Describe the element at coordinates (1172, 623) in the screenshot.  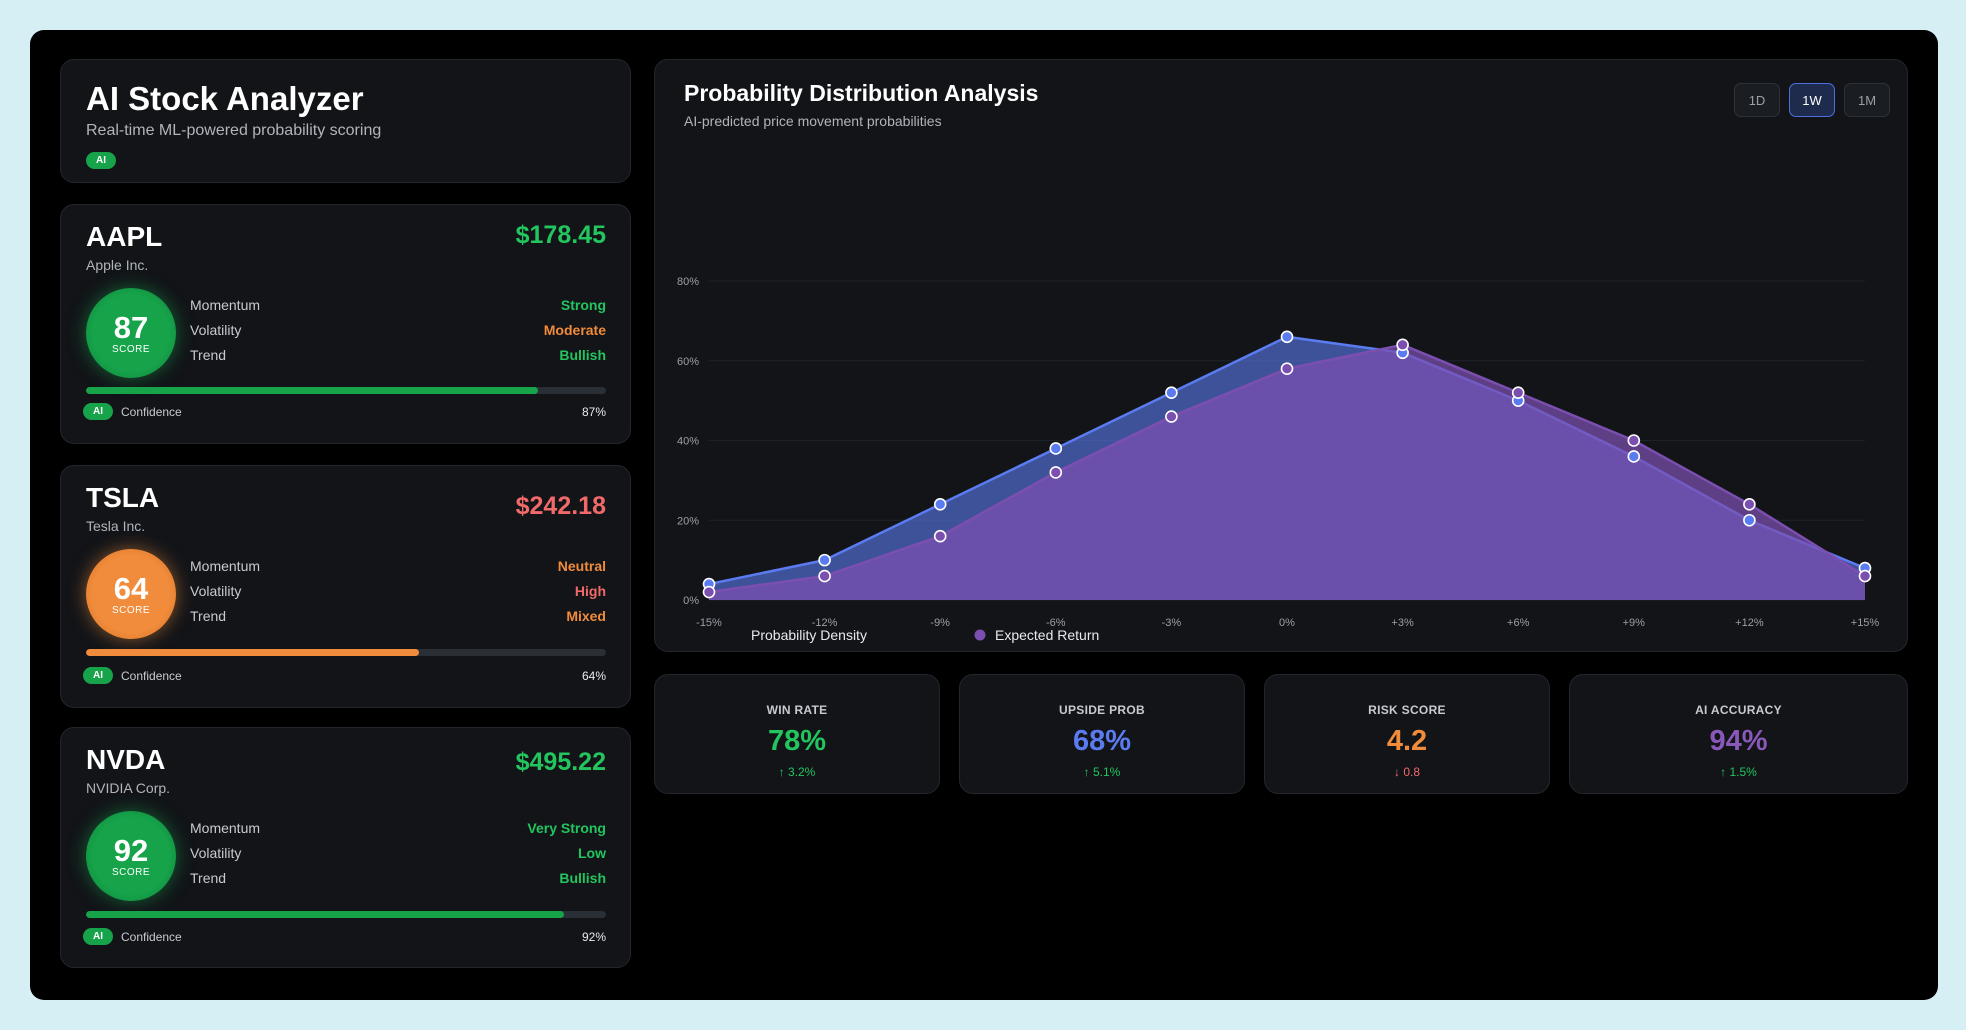
I see `x-tick-label: -3%` at that location.